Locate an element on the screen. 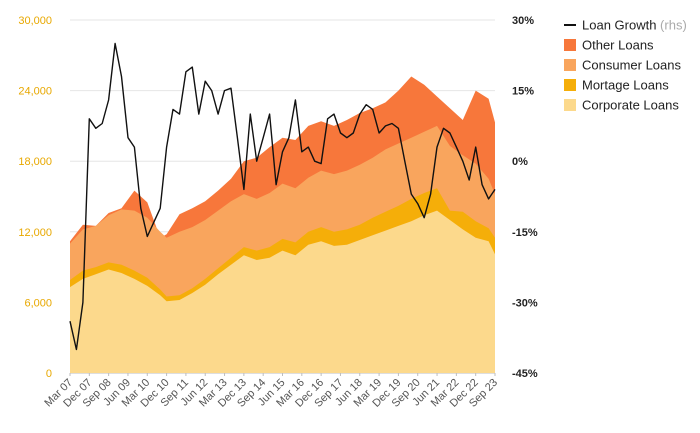 This screenshot has width=700, height=433. legend-swatch-consumer is located at coordinates (570, 65).